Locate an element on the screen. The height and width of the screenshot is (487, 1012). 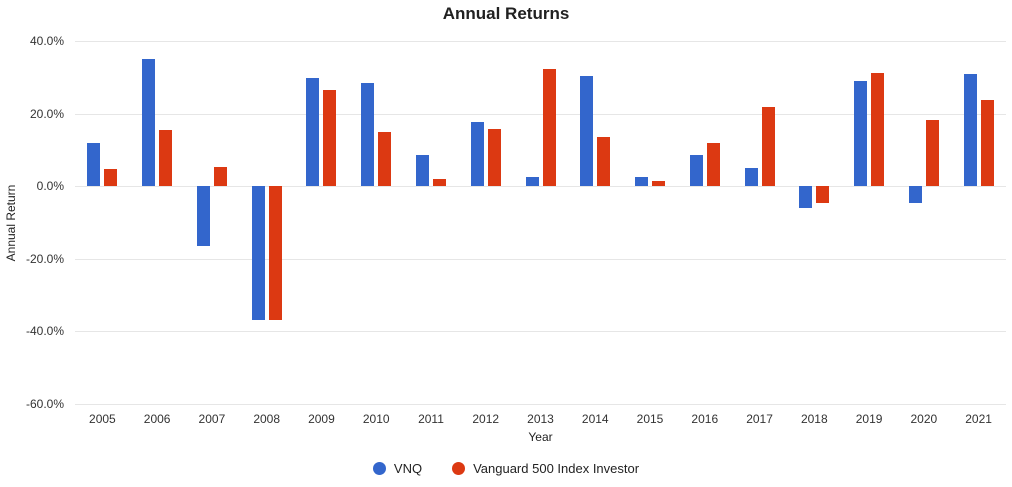
bar-vanguard-500-index-investor-2013 is located at coordinates (549, 128).